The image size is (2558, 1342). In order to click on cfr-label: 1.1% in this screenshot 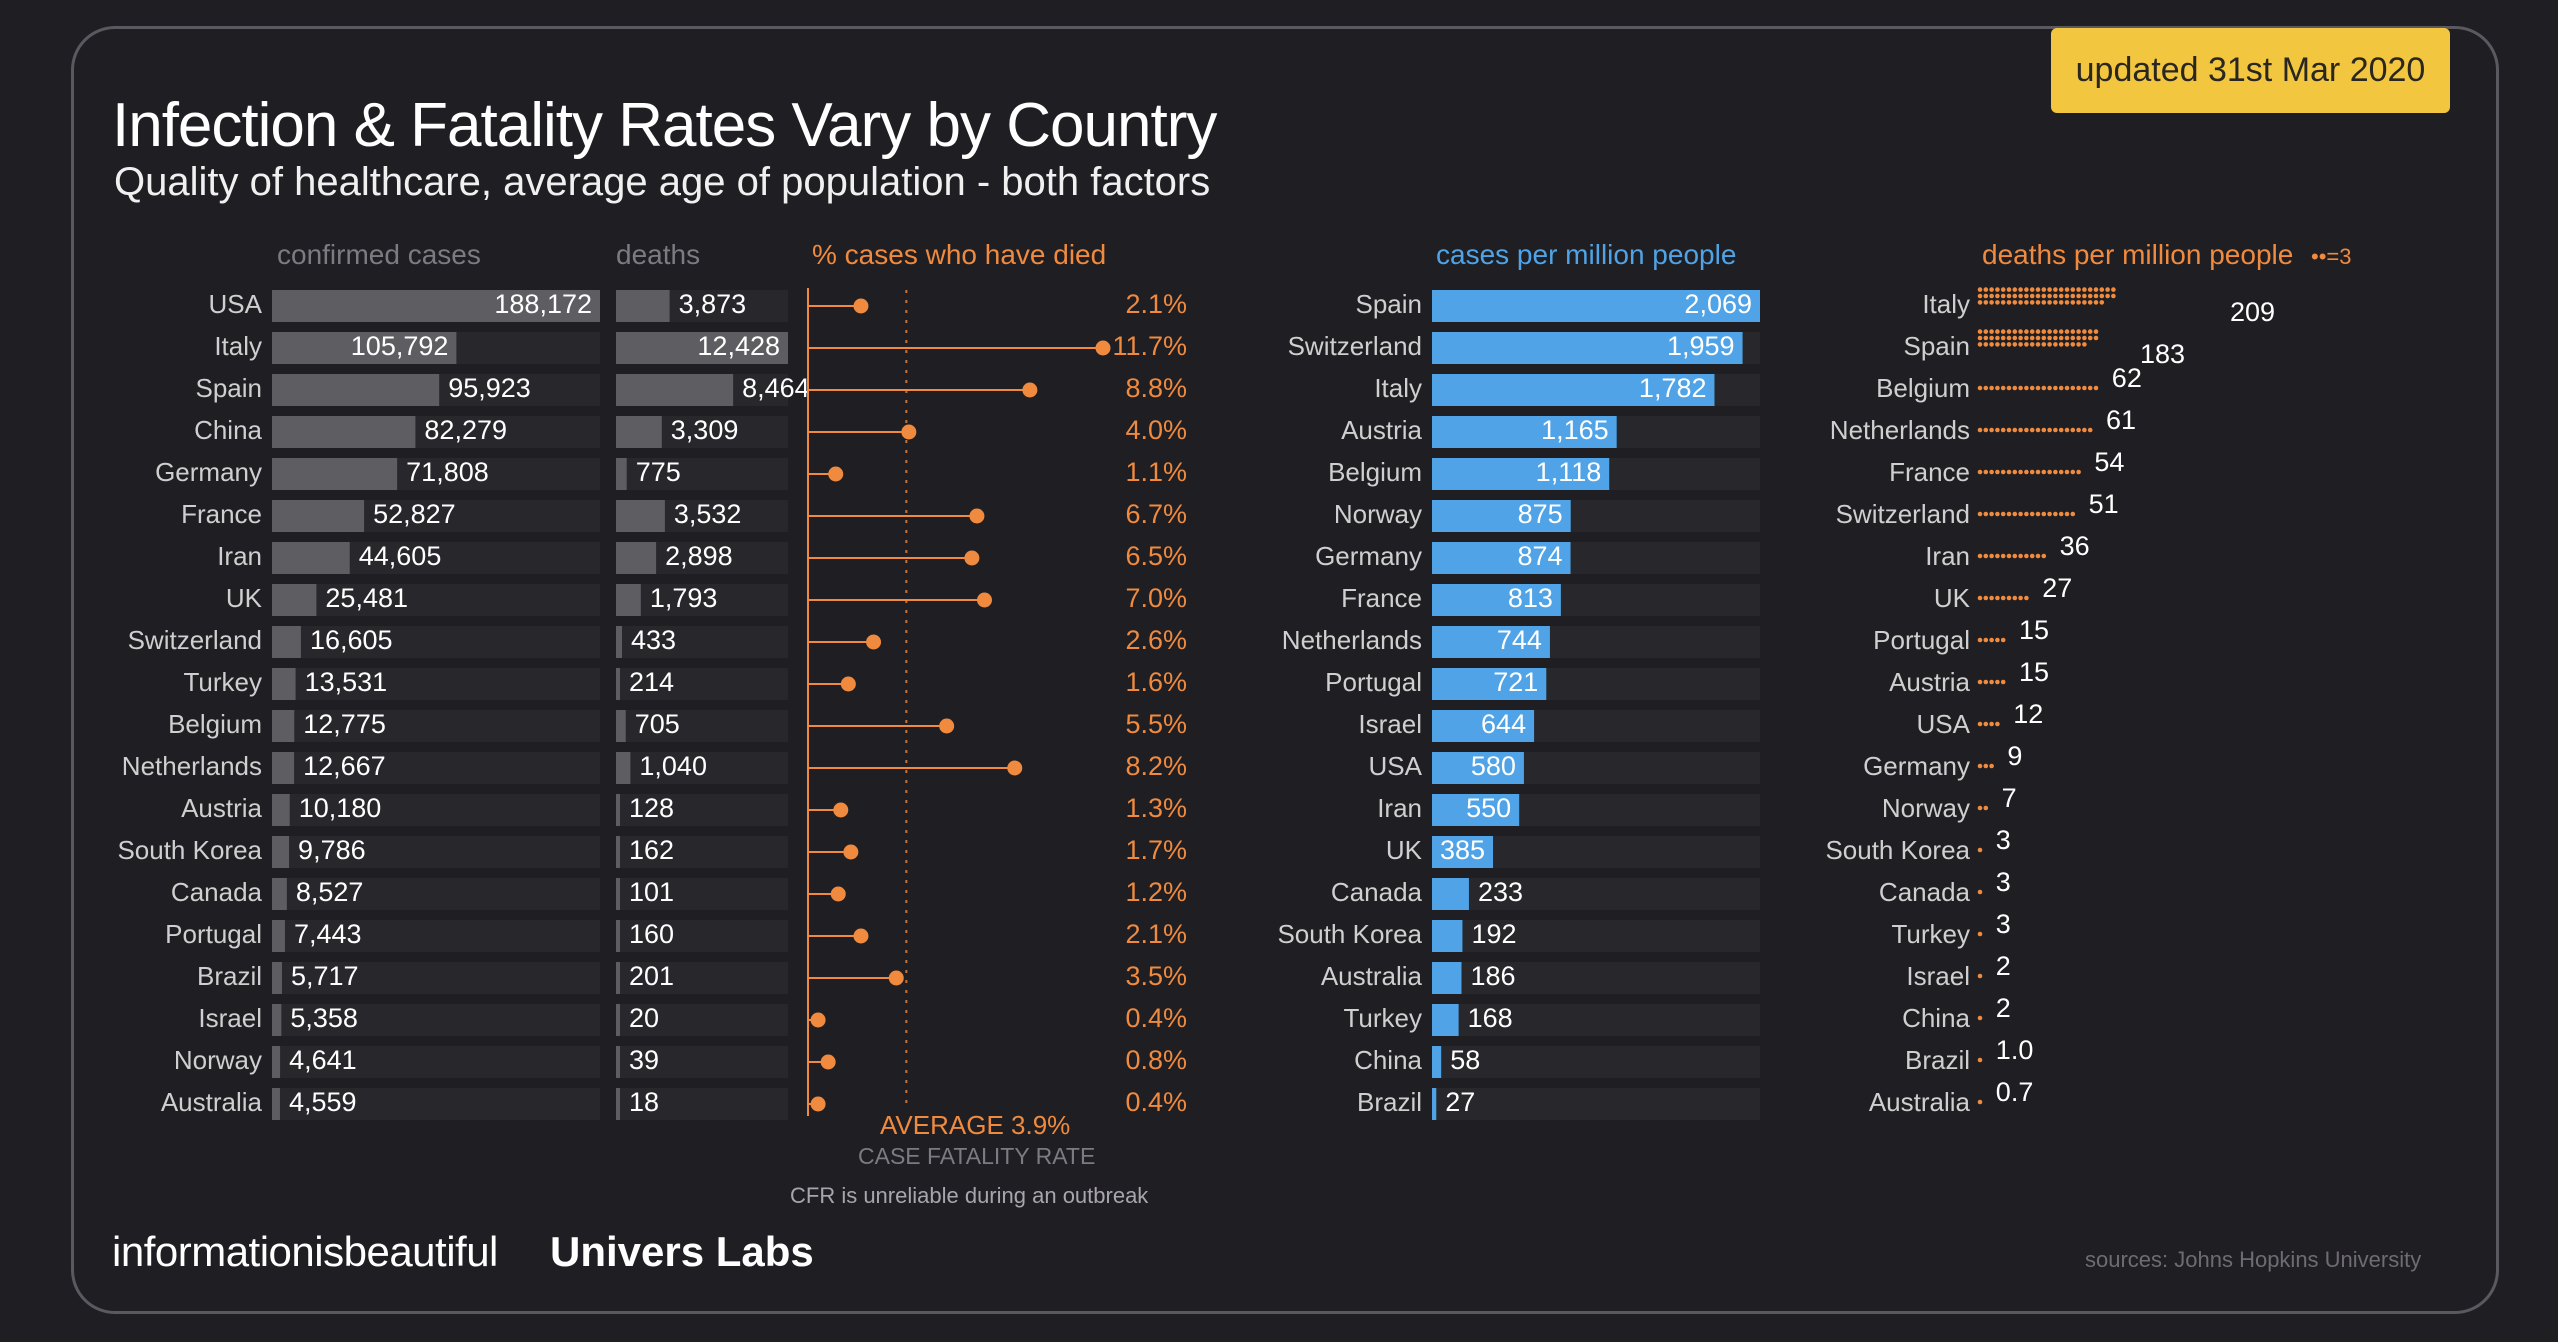, I will do `click(1156, 472)`.